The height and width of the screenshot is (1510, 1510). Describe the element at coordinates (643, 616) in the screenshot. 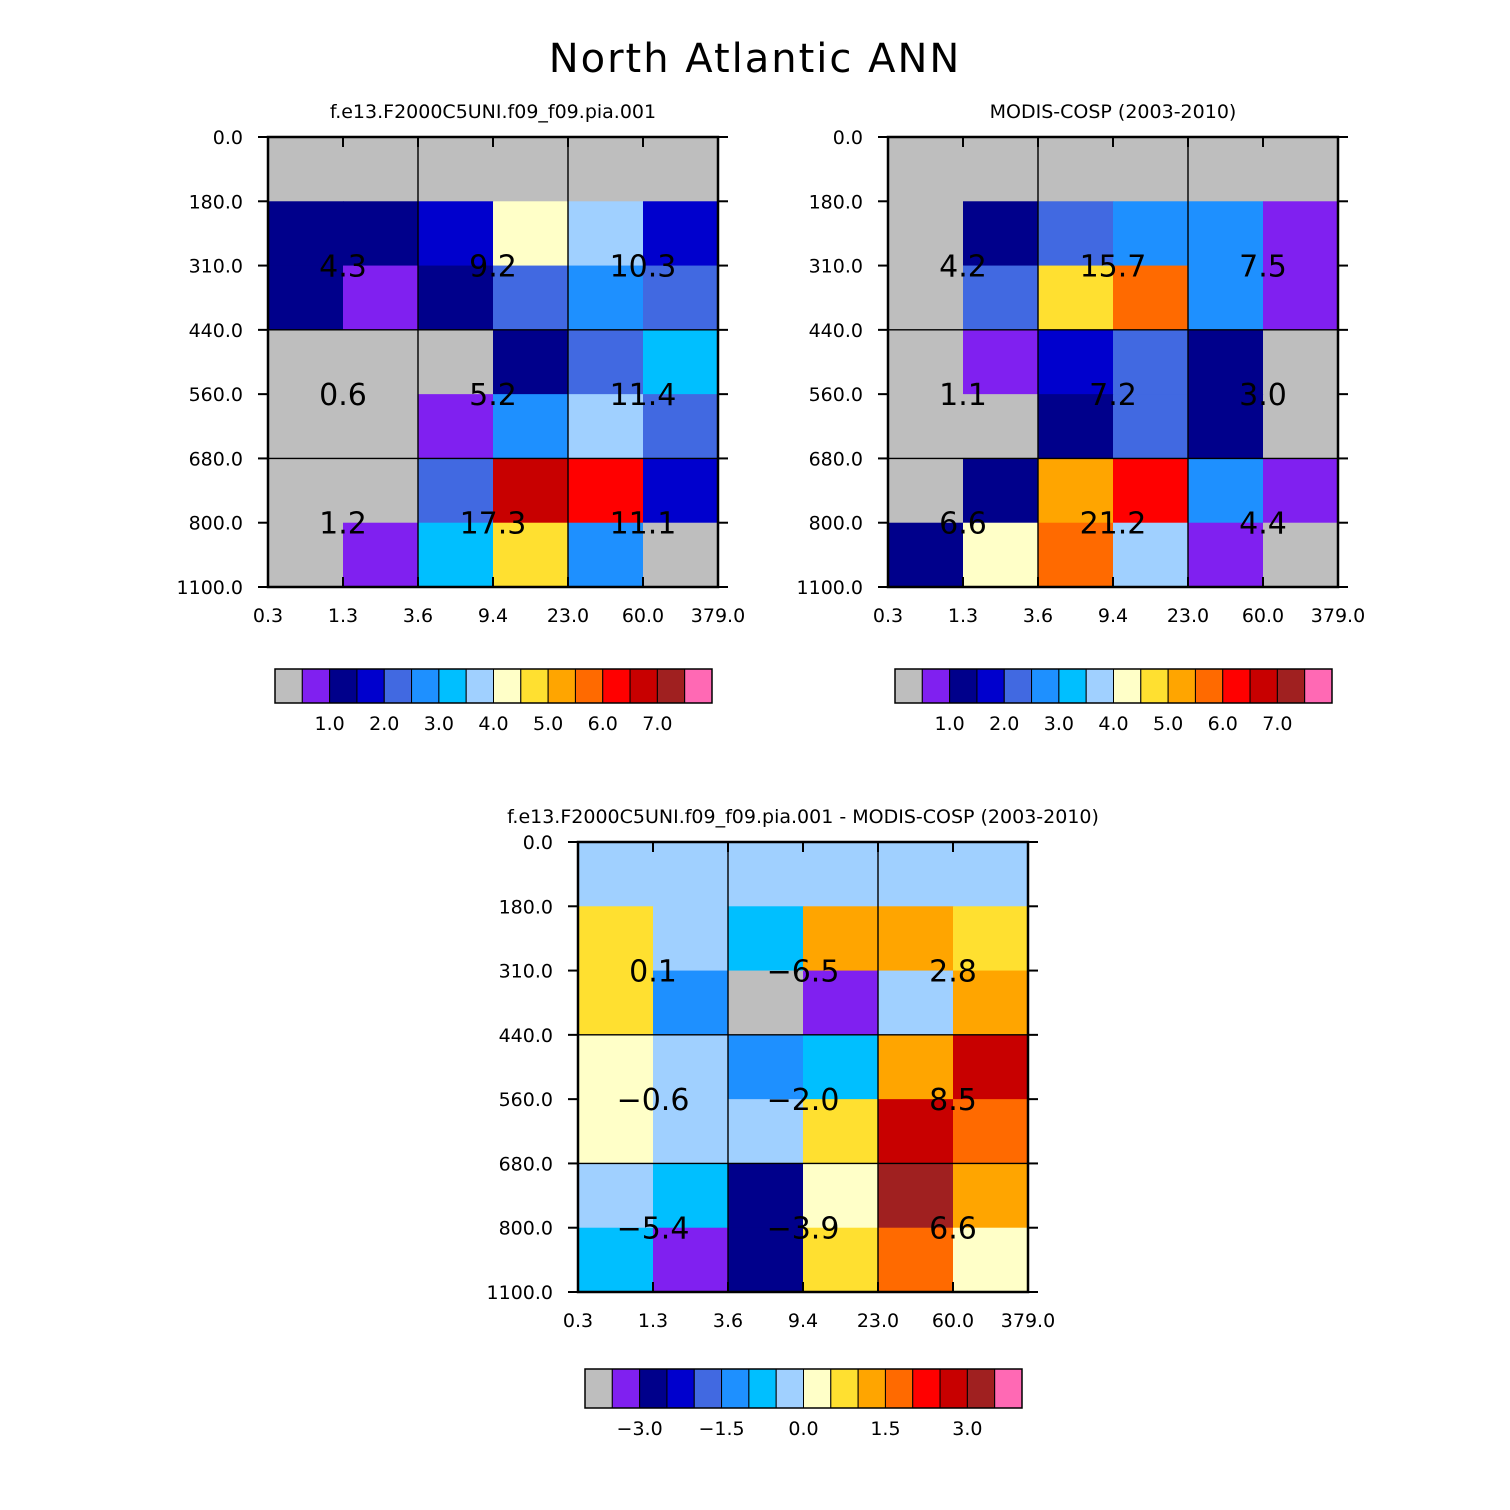

I see `x-tick-label: 60.0` at that location.